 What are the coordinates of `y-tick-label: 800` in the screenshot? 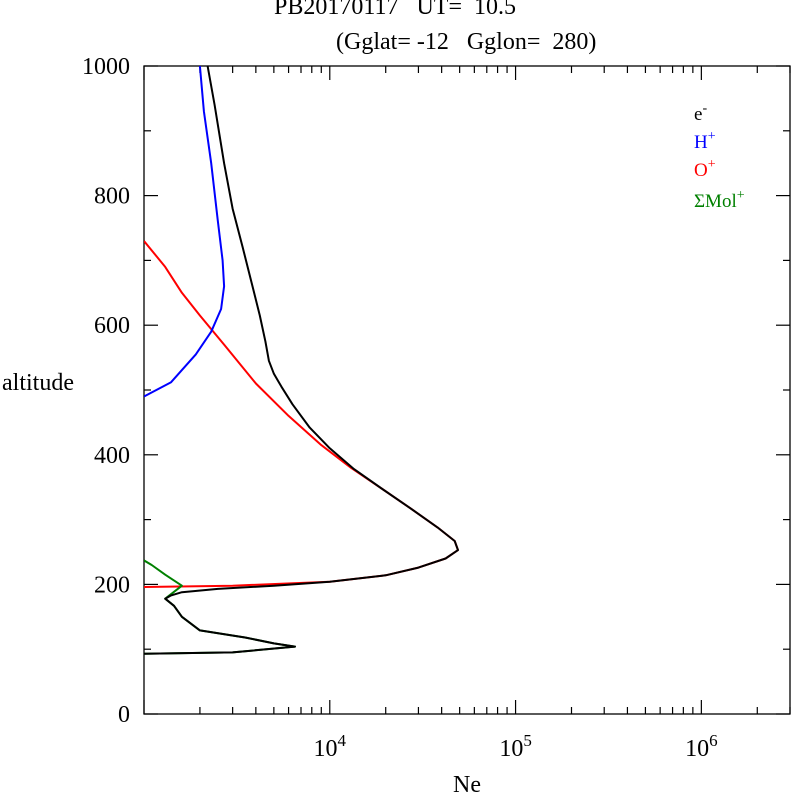 It's located at (112, 197).